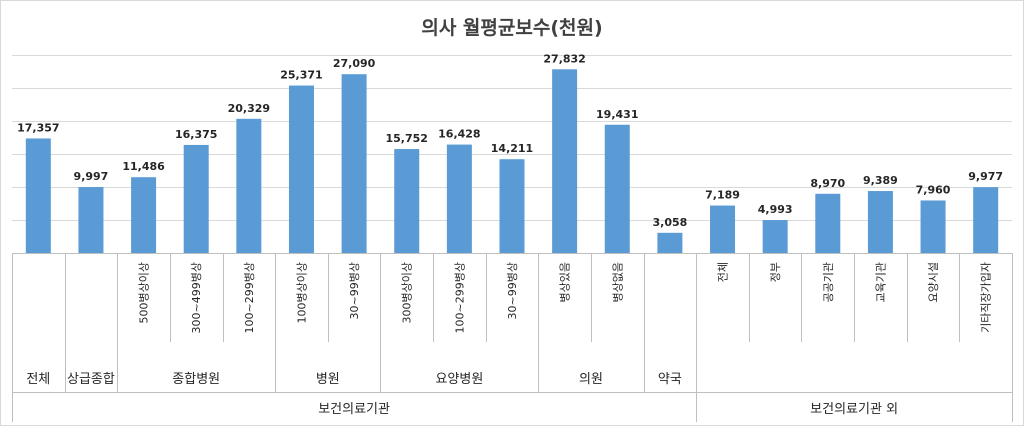 The image size is (1024, 426). I want to click on data-label: 25,371, so click(301, 75).